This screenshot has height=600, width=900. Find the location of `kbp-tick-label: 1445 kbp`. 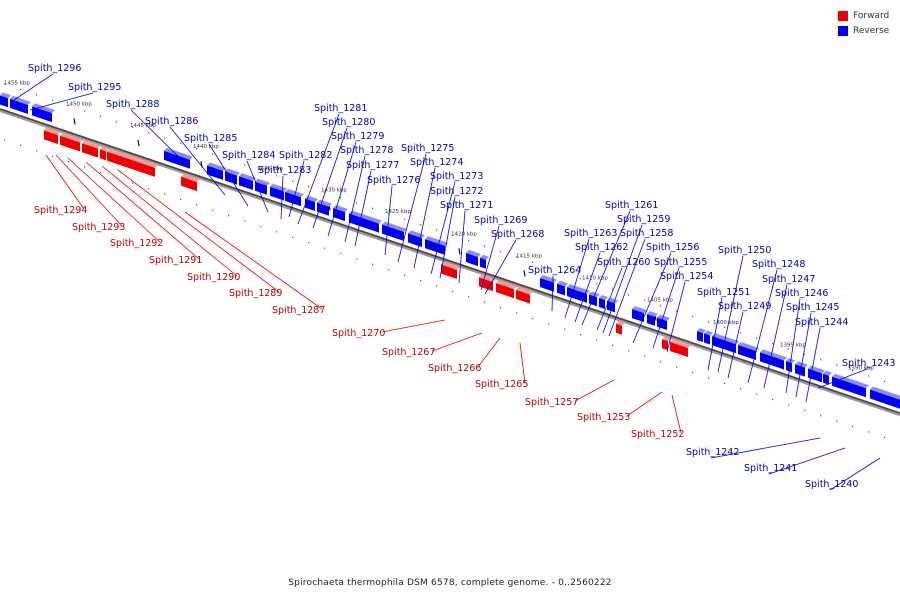

kbp-tick-label: 1445 kbp is located at coordinates (143, 126).